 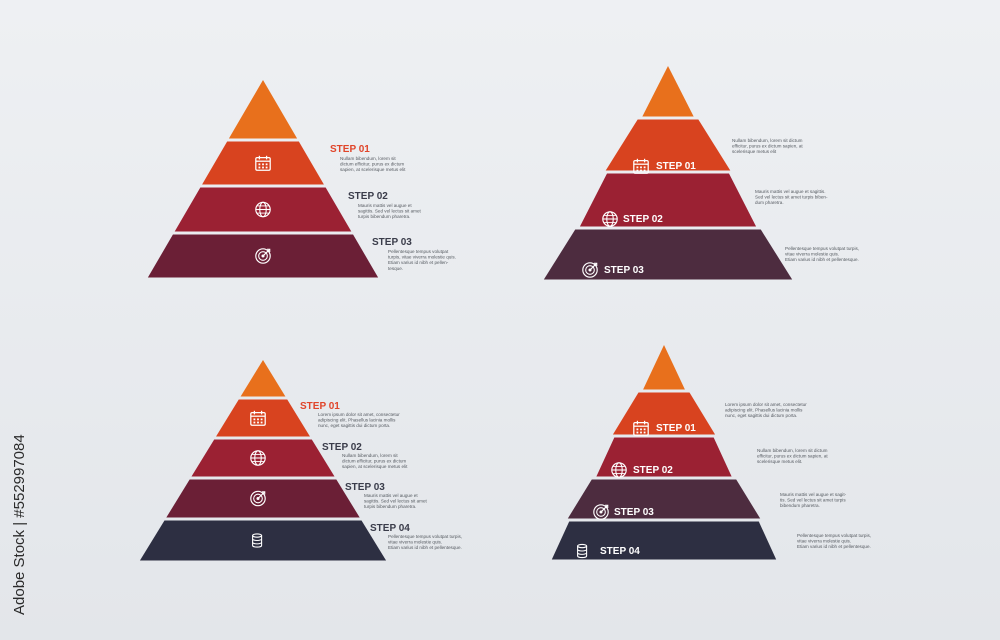 I want to click on step-description-line: Sed vel lectus sit amet turpis biben-, so click(x=791, y=197).